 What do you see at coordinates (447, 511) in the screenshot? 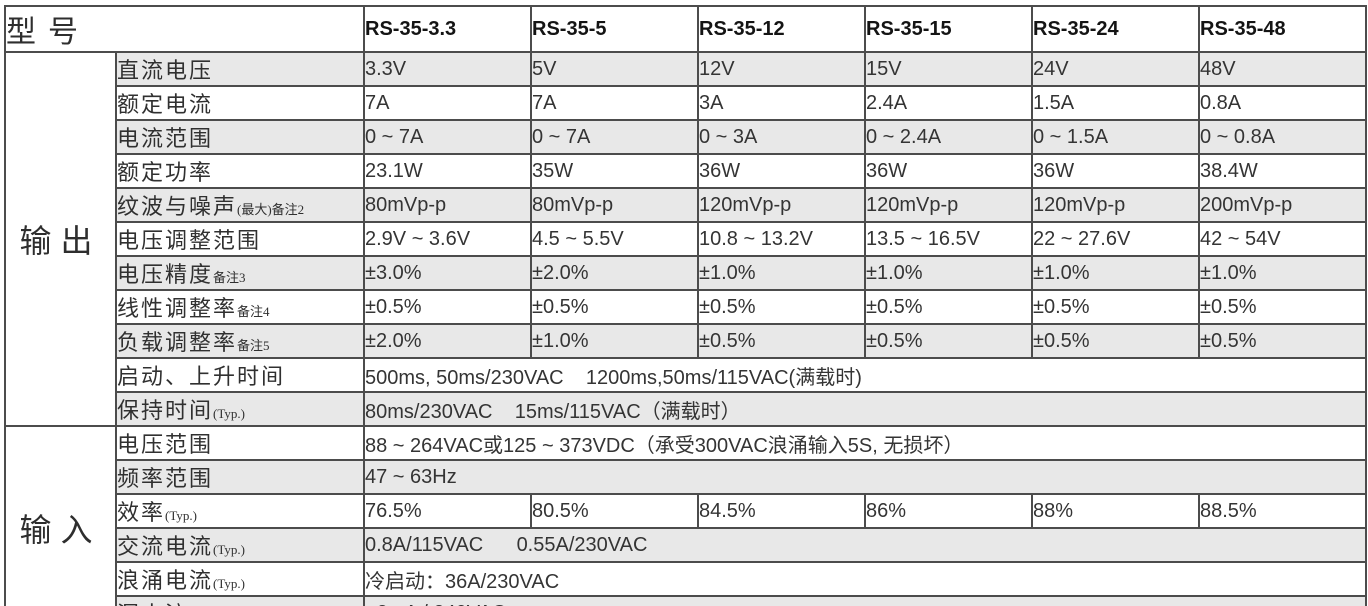
I see `cell-value: 76.5%` at bounding box center [447, 511].